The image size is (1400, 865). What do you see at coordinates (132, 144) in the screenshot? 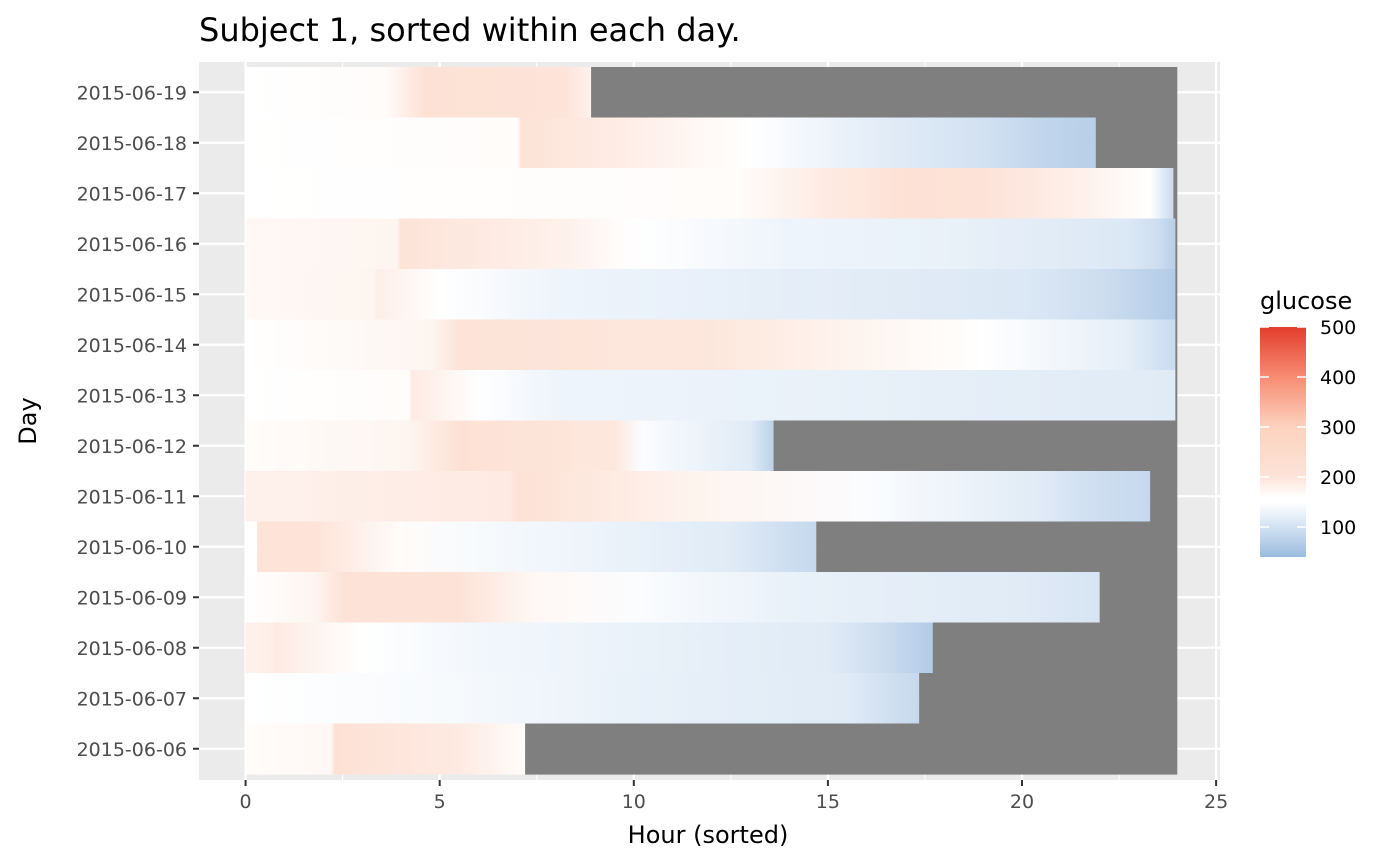
I see `y-tick-label: 2015-06-18` at bounding box center [132, 144].